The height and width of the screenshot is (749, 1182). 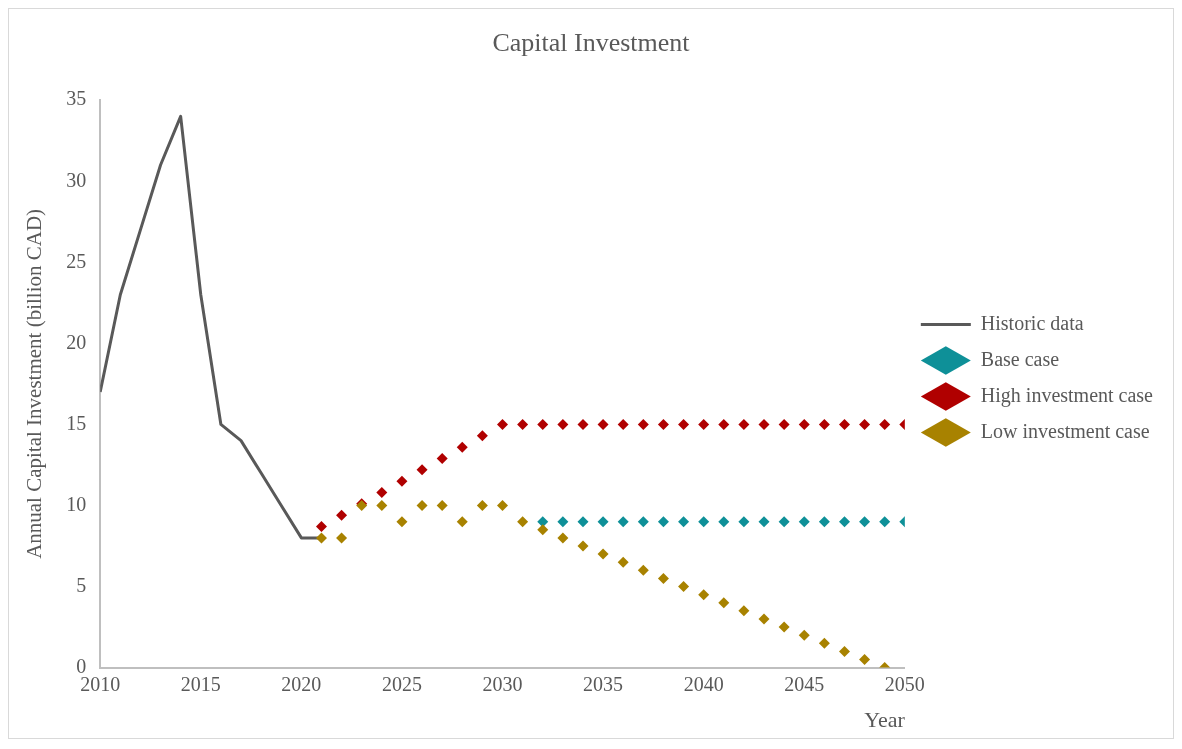 What do you see at coordinates (76, 260) in the screenshot?
I see `y-tick-label: 25` at bounding box center [76, 260].